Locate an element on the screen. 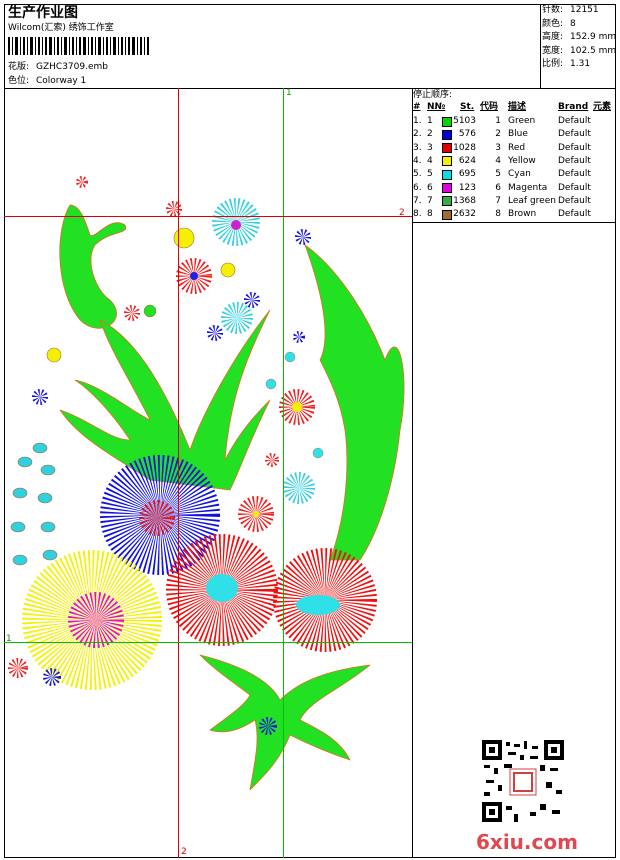 This screenshot has width=620, height=860. row-index: 3. is located at coordinates (417, 147).